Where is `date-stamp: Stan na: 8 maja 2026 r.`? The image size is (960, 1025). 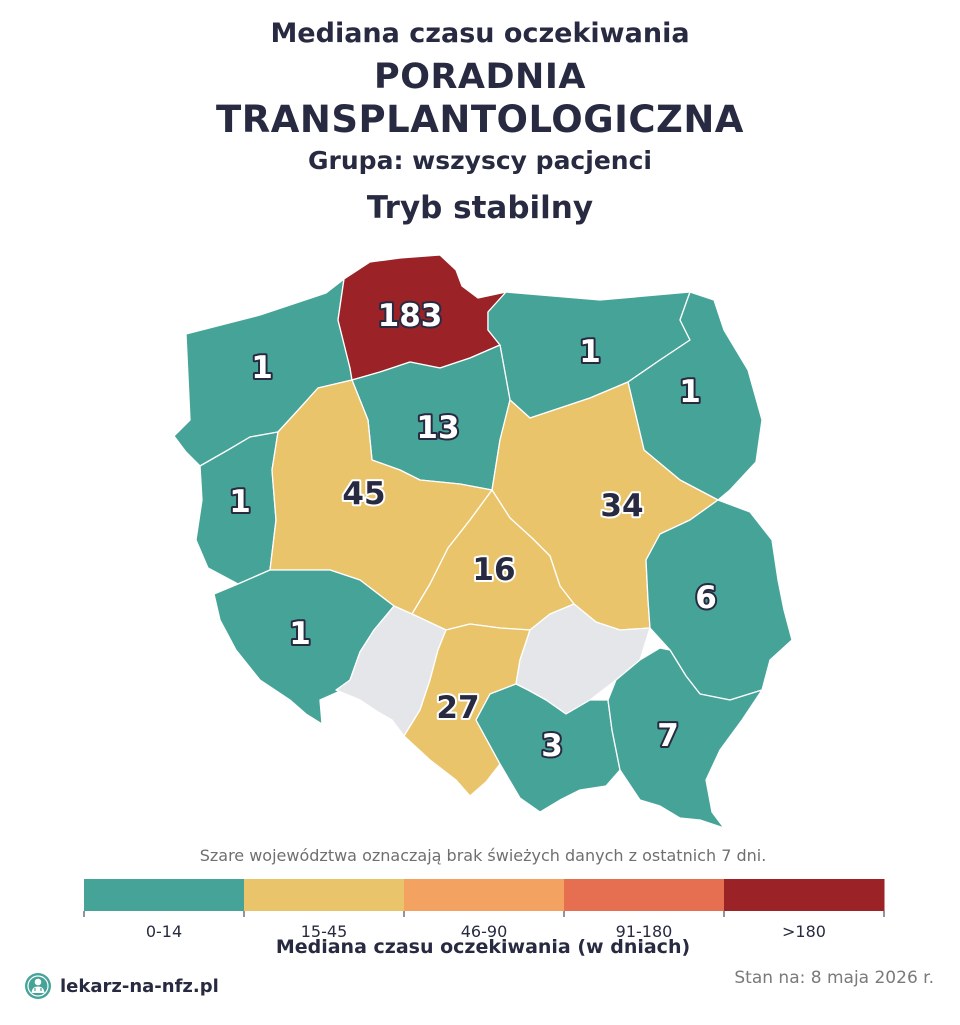
date-stamp: Stan na: 8 maja 2026 r. is located at coordinates (834, 978).